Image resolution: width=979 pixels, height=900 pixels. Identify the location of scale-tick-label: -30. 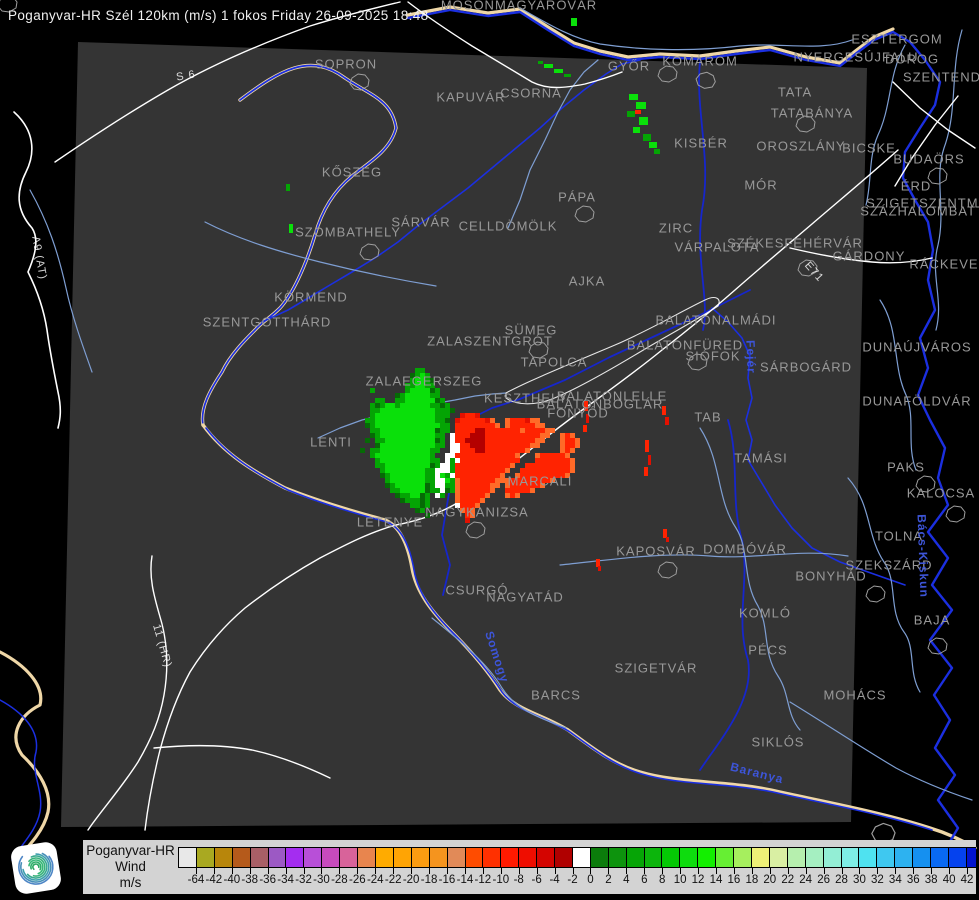
(321, 880).